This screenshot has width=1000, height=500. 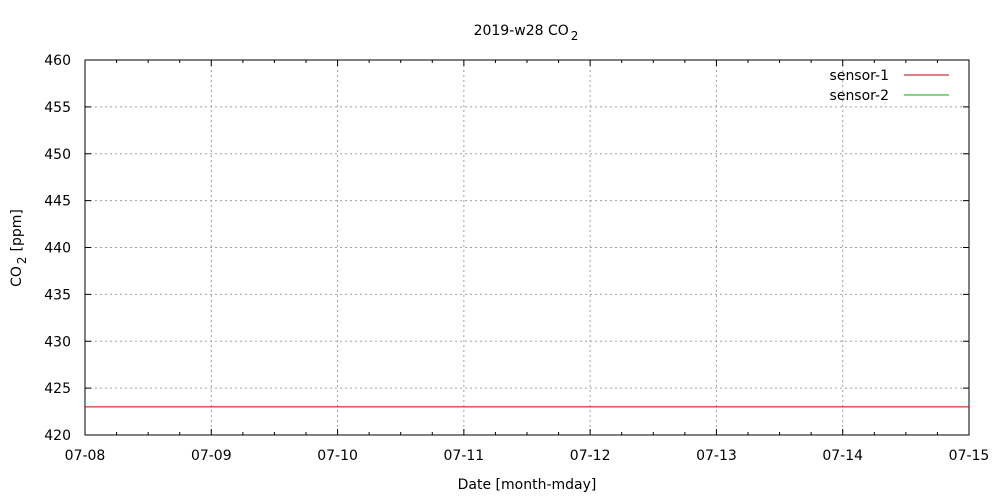 I want to click on x-tick-label: 07-11, so click(x=464, y=456).